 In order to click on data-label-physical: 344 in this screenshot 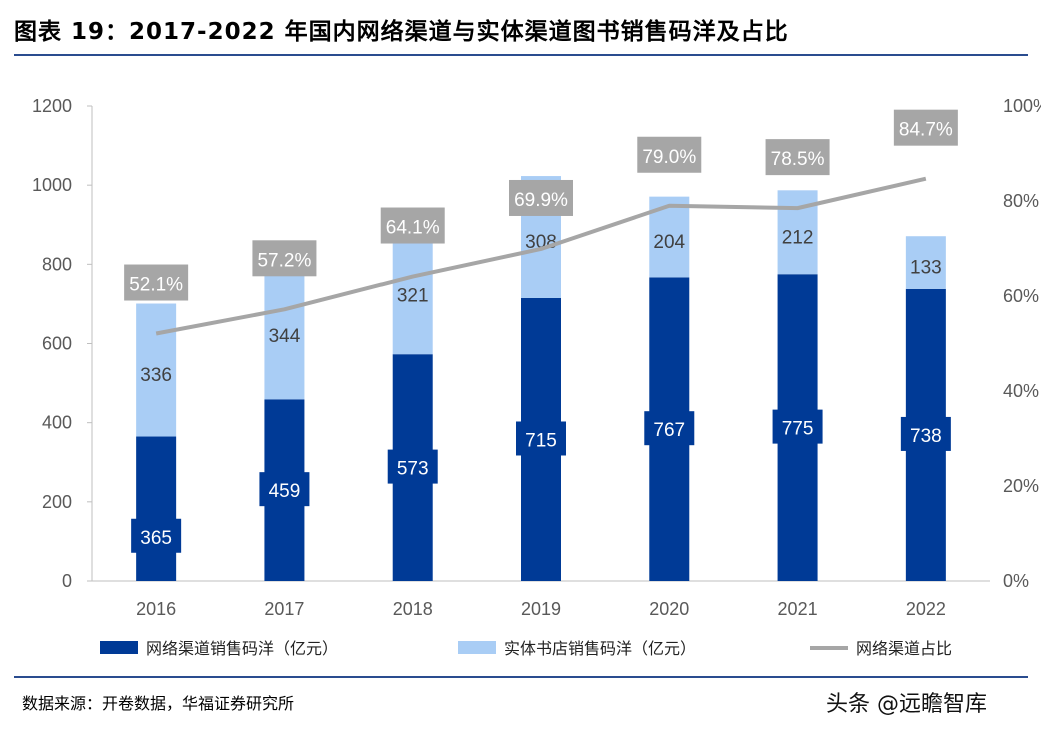, I will do `click(285, 336)`.